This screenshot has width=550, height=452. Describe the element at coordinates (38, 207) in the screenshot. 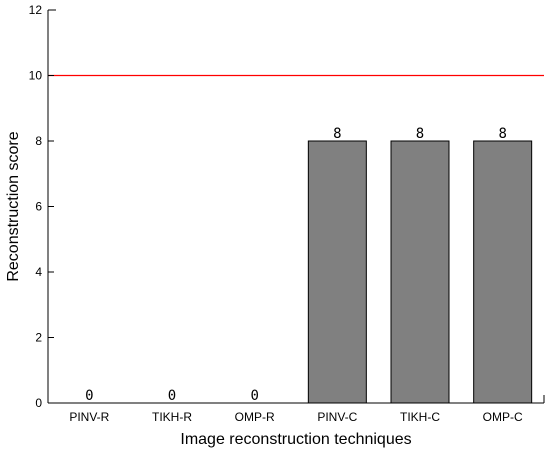

I see `y-tick-label: 6` at that location.